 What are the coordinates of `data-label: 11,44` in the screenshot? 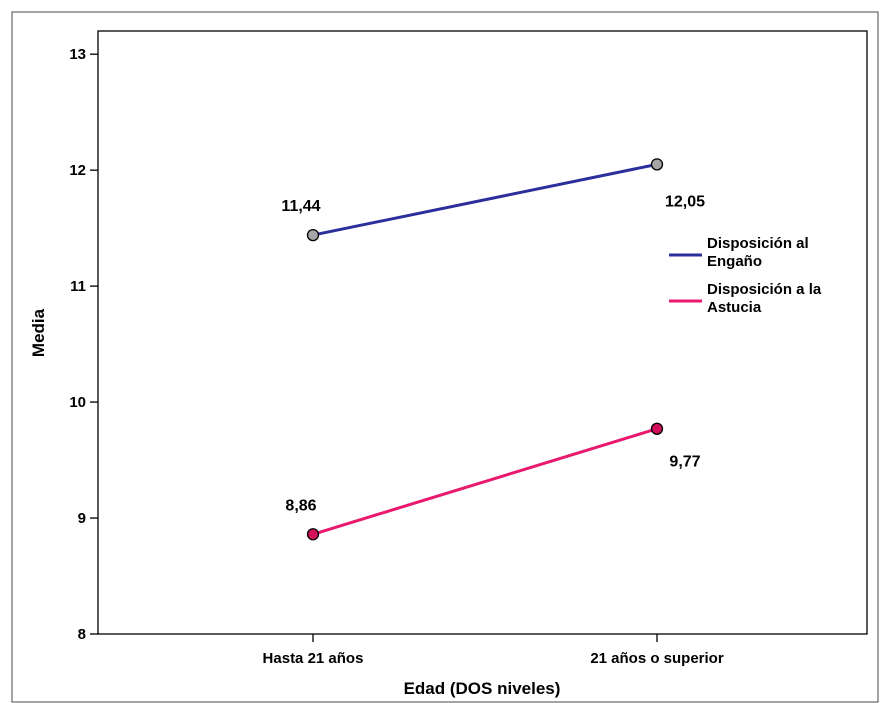 It's located at (300, 206).